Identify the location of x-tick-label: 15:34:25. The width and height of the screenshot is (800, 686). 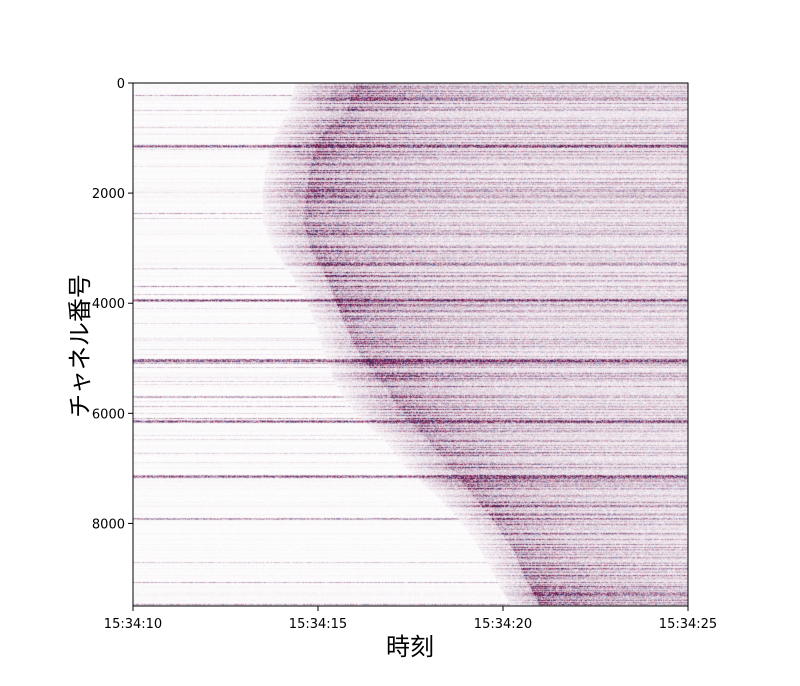
(688, 624).